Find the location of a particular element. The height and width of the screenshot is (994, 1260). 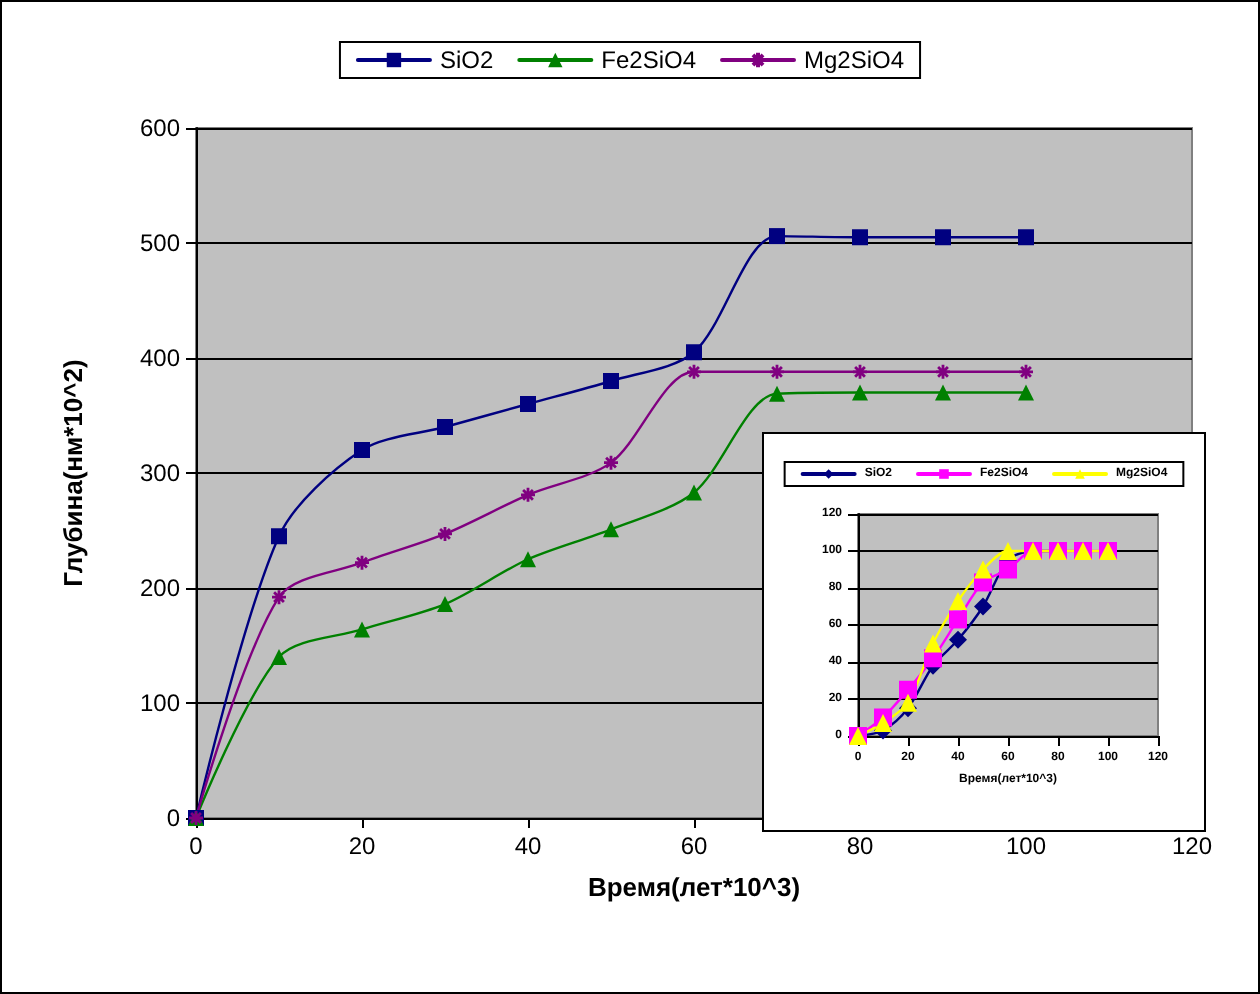

legend-label: Mg2SiO4 is located at coordinates (854, 60).